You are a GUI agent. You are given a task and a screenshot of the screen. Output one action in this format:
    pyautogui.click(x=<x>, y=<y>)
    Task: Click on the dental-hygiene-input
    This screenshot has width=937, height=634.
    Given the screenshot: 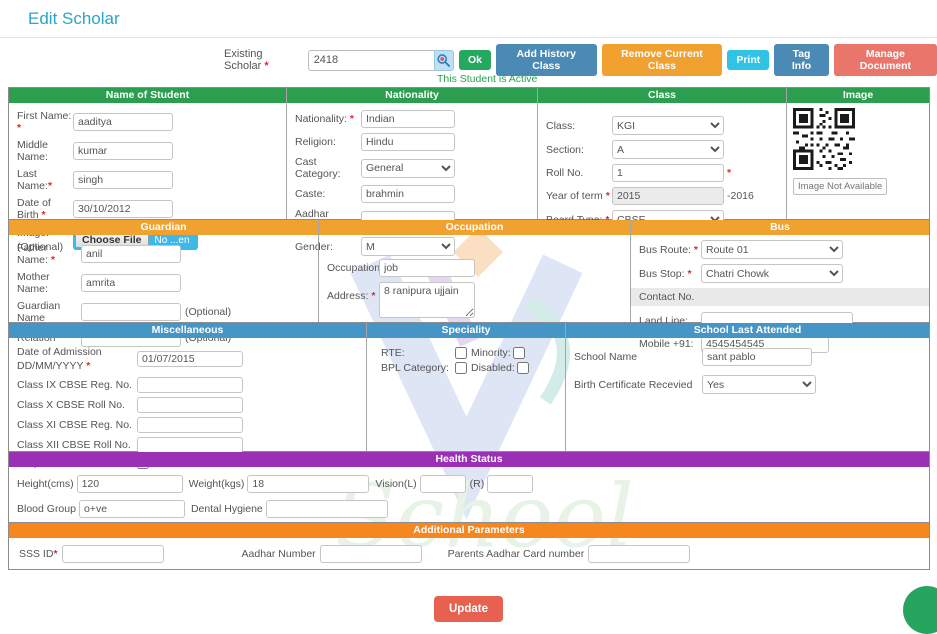 What is the action you would take?
    pyautogui.click(x=326, y=509)
    